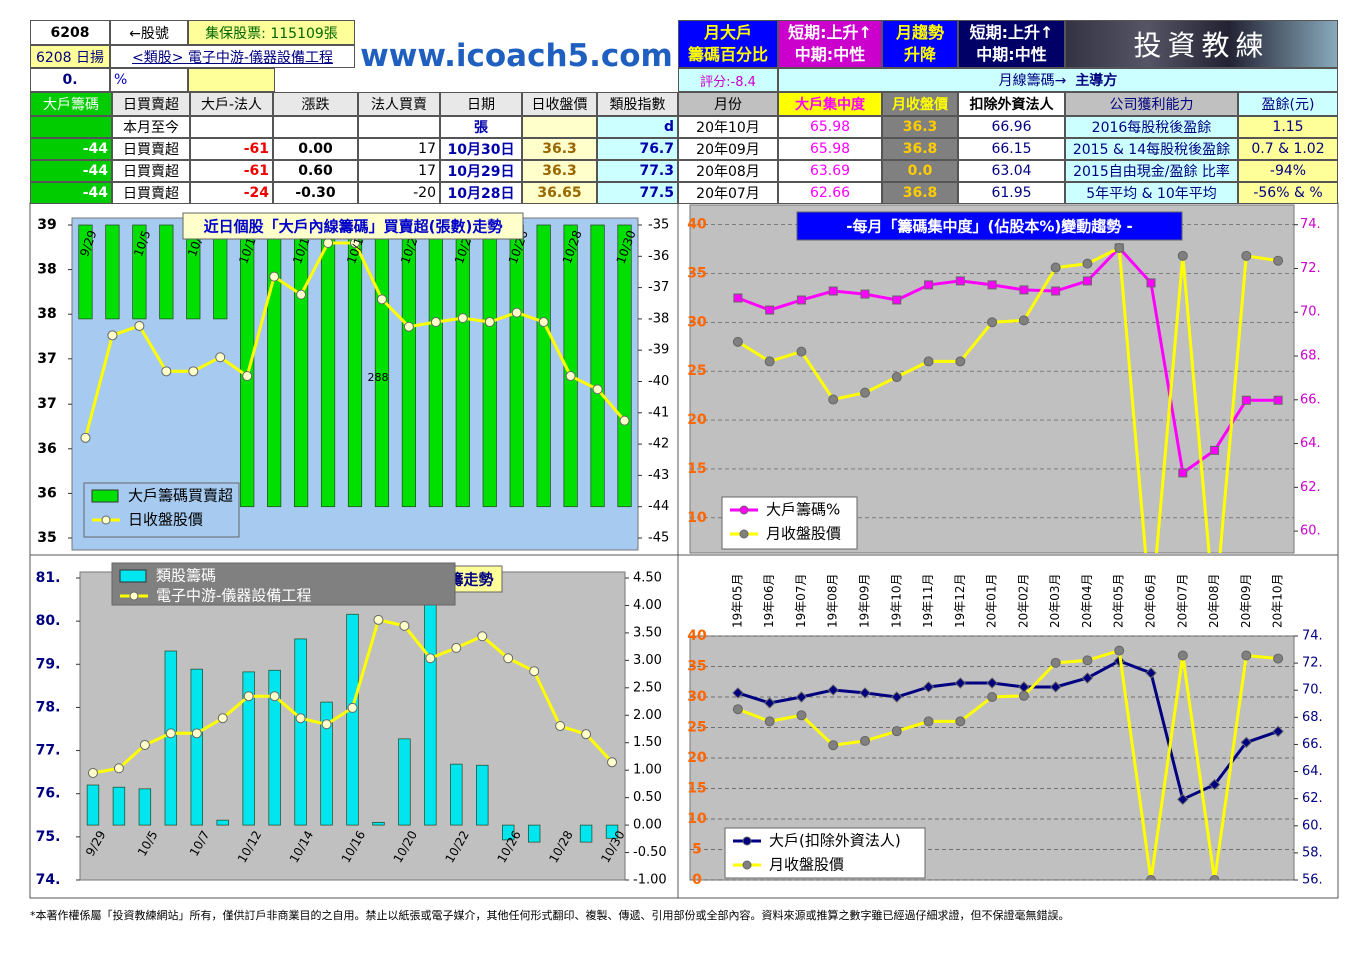  What do you see at coordinates (696, 728) in the screenshot?
I see `y-tick-label: 25` at bounding box center [696, 728].